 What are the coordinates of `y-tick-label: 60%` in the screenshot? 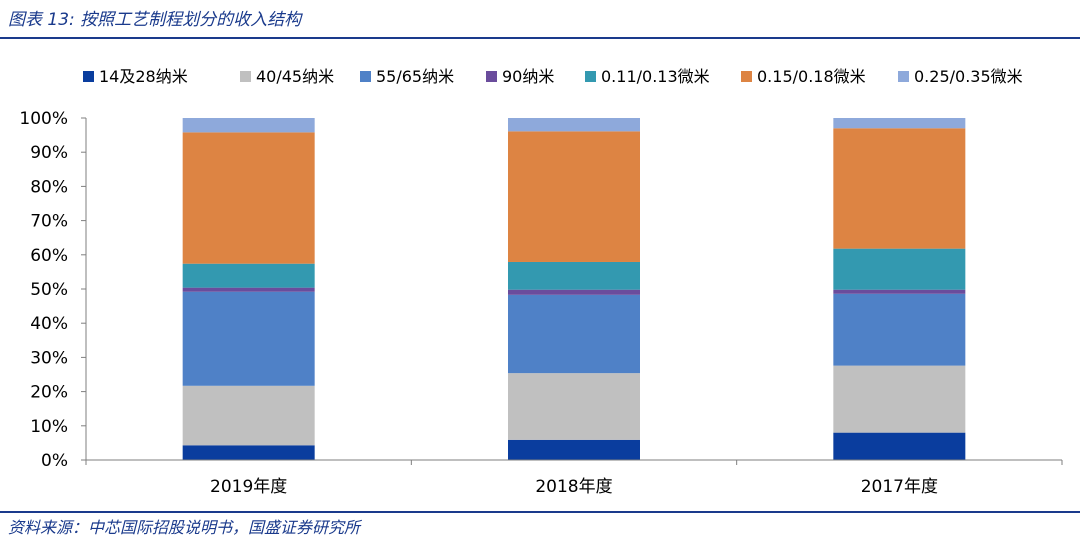 It's located at (49, 256).